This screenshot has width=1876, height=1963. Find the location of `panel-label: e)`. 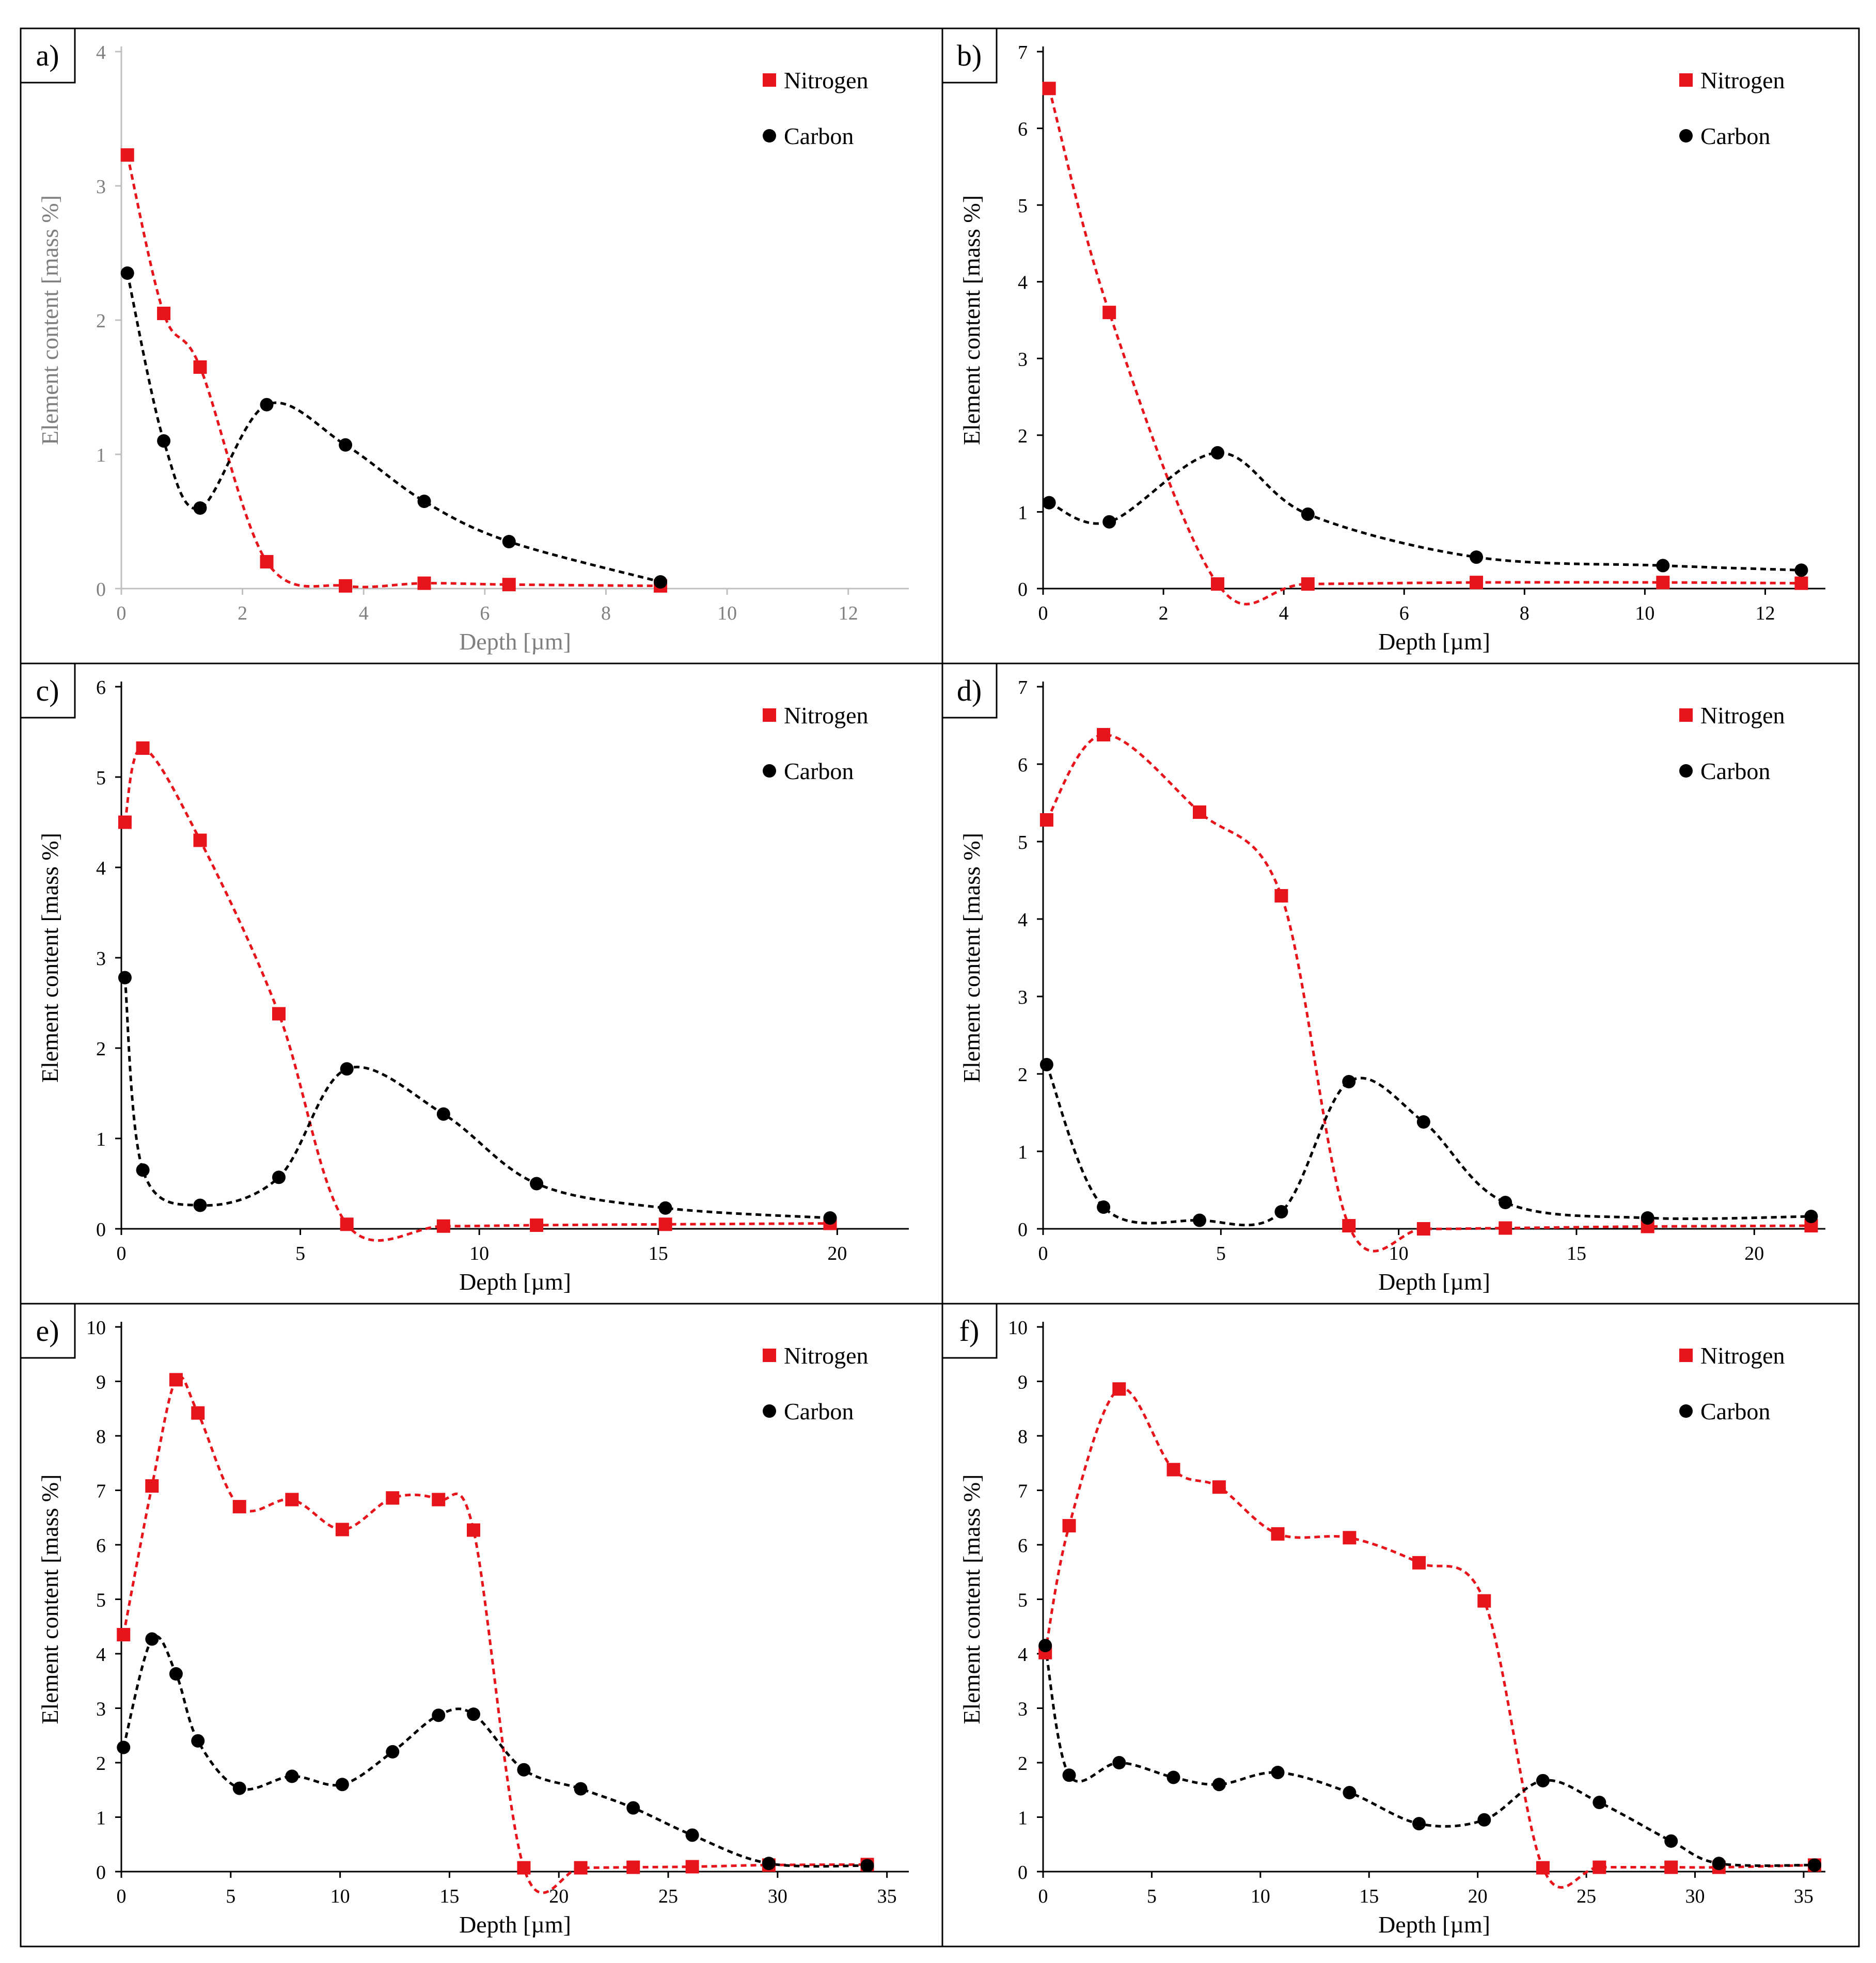

panel-label: e) is located at coordinates (48, 1331).